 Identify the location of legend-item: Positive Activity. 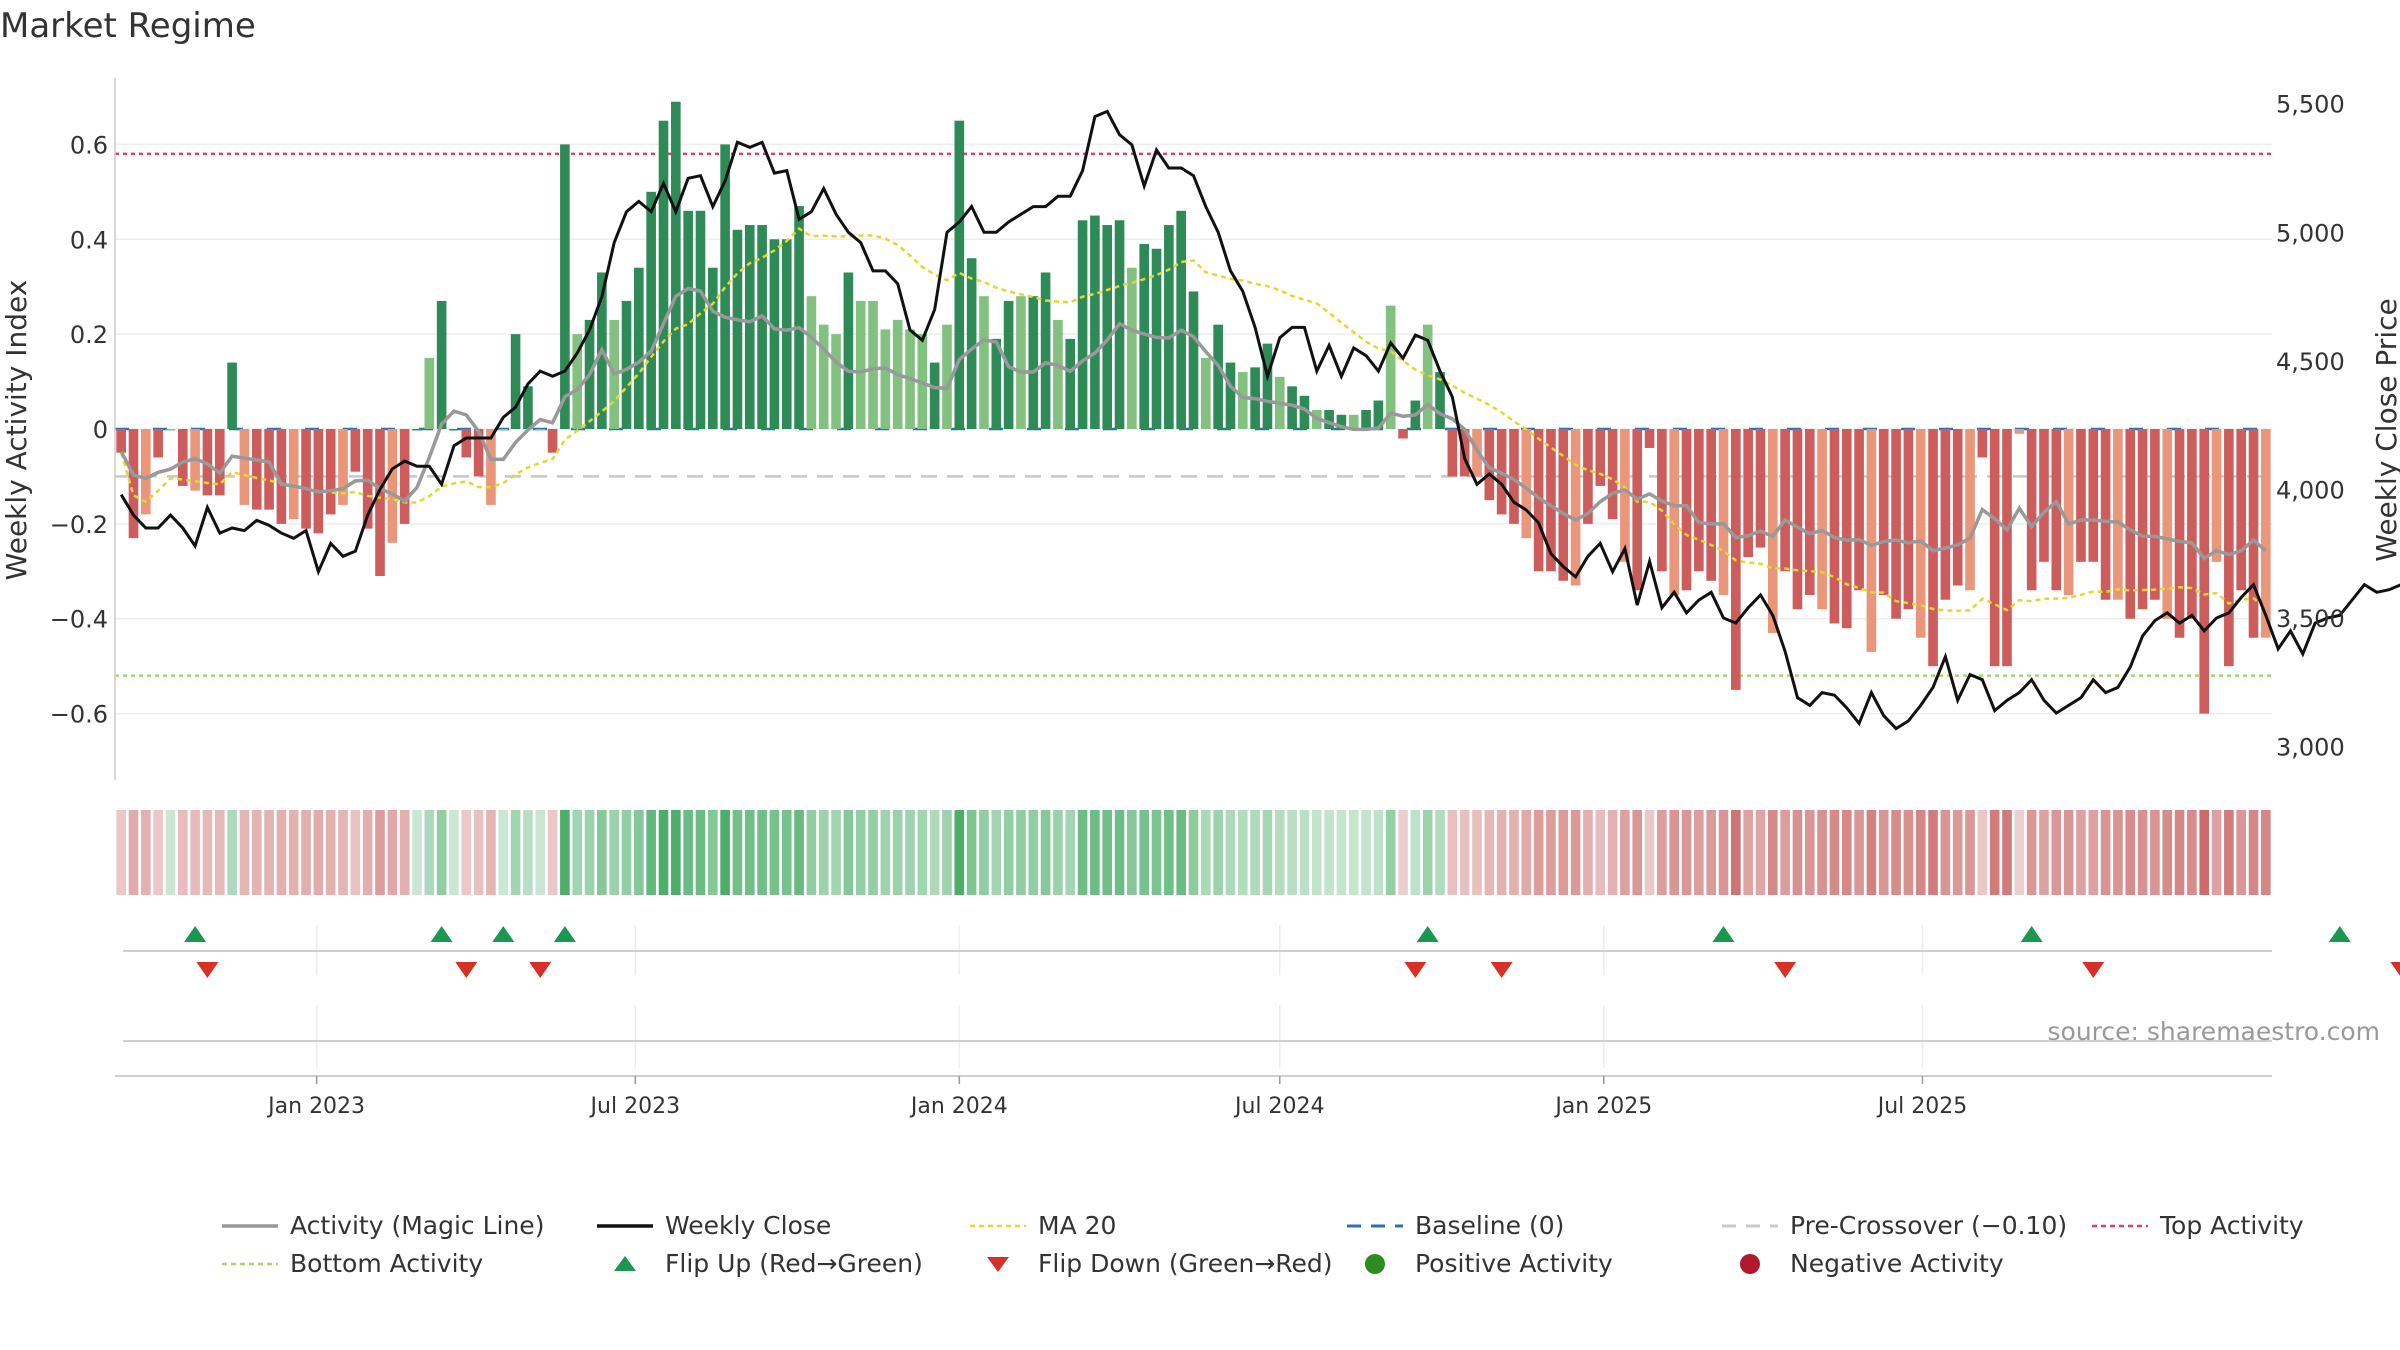
(1479, 1263).